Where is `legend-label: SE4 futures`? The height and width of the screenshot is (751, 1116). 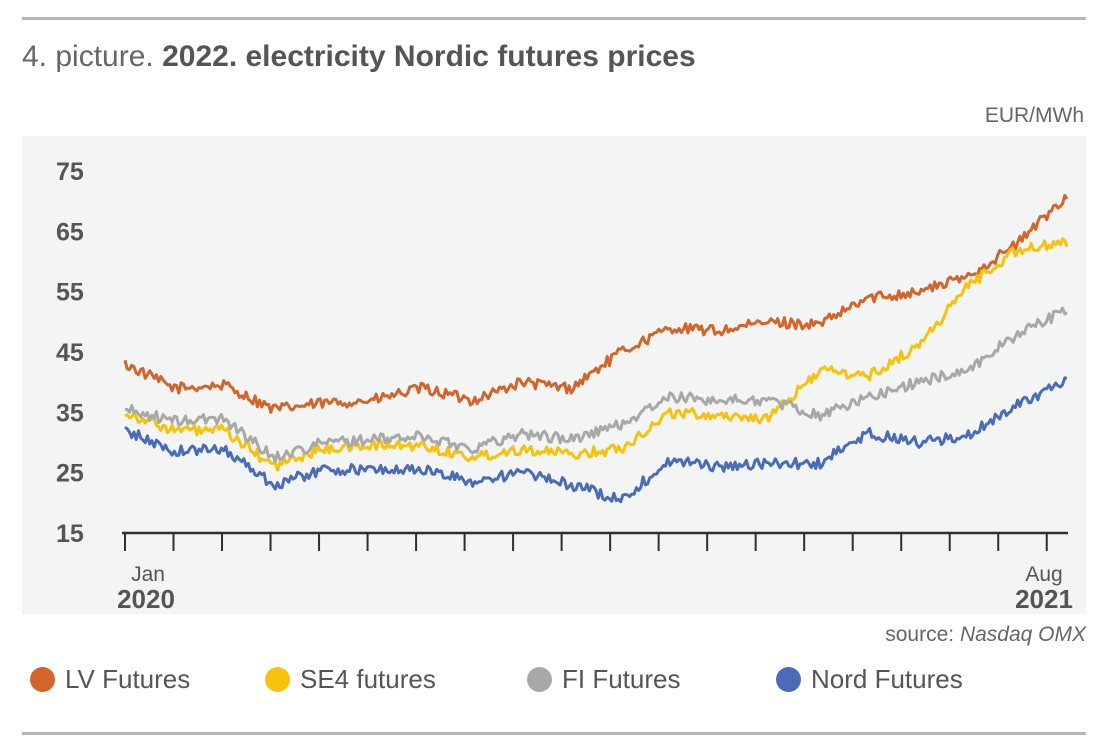
legend-label: SE4 futures is located at coordinates (368, 679).